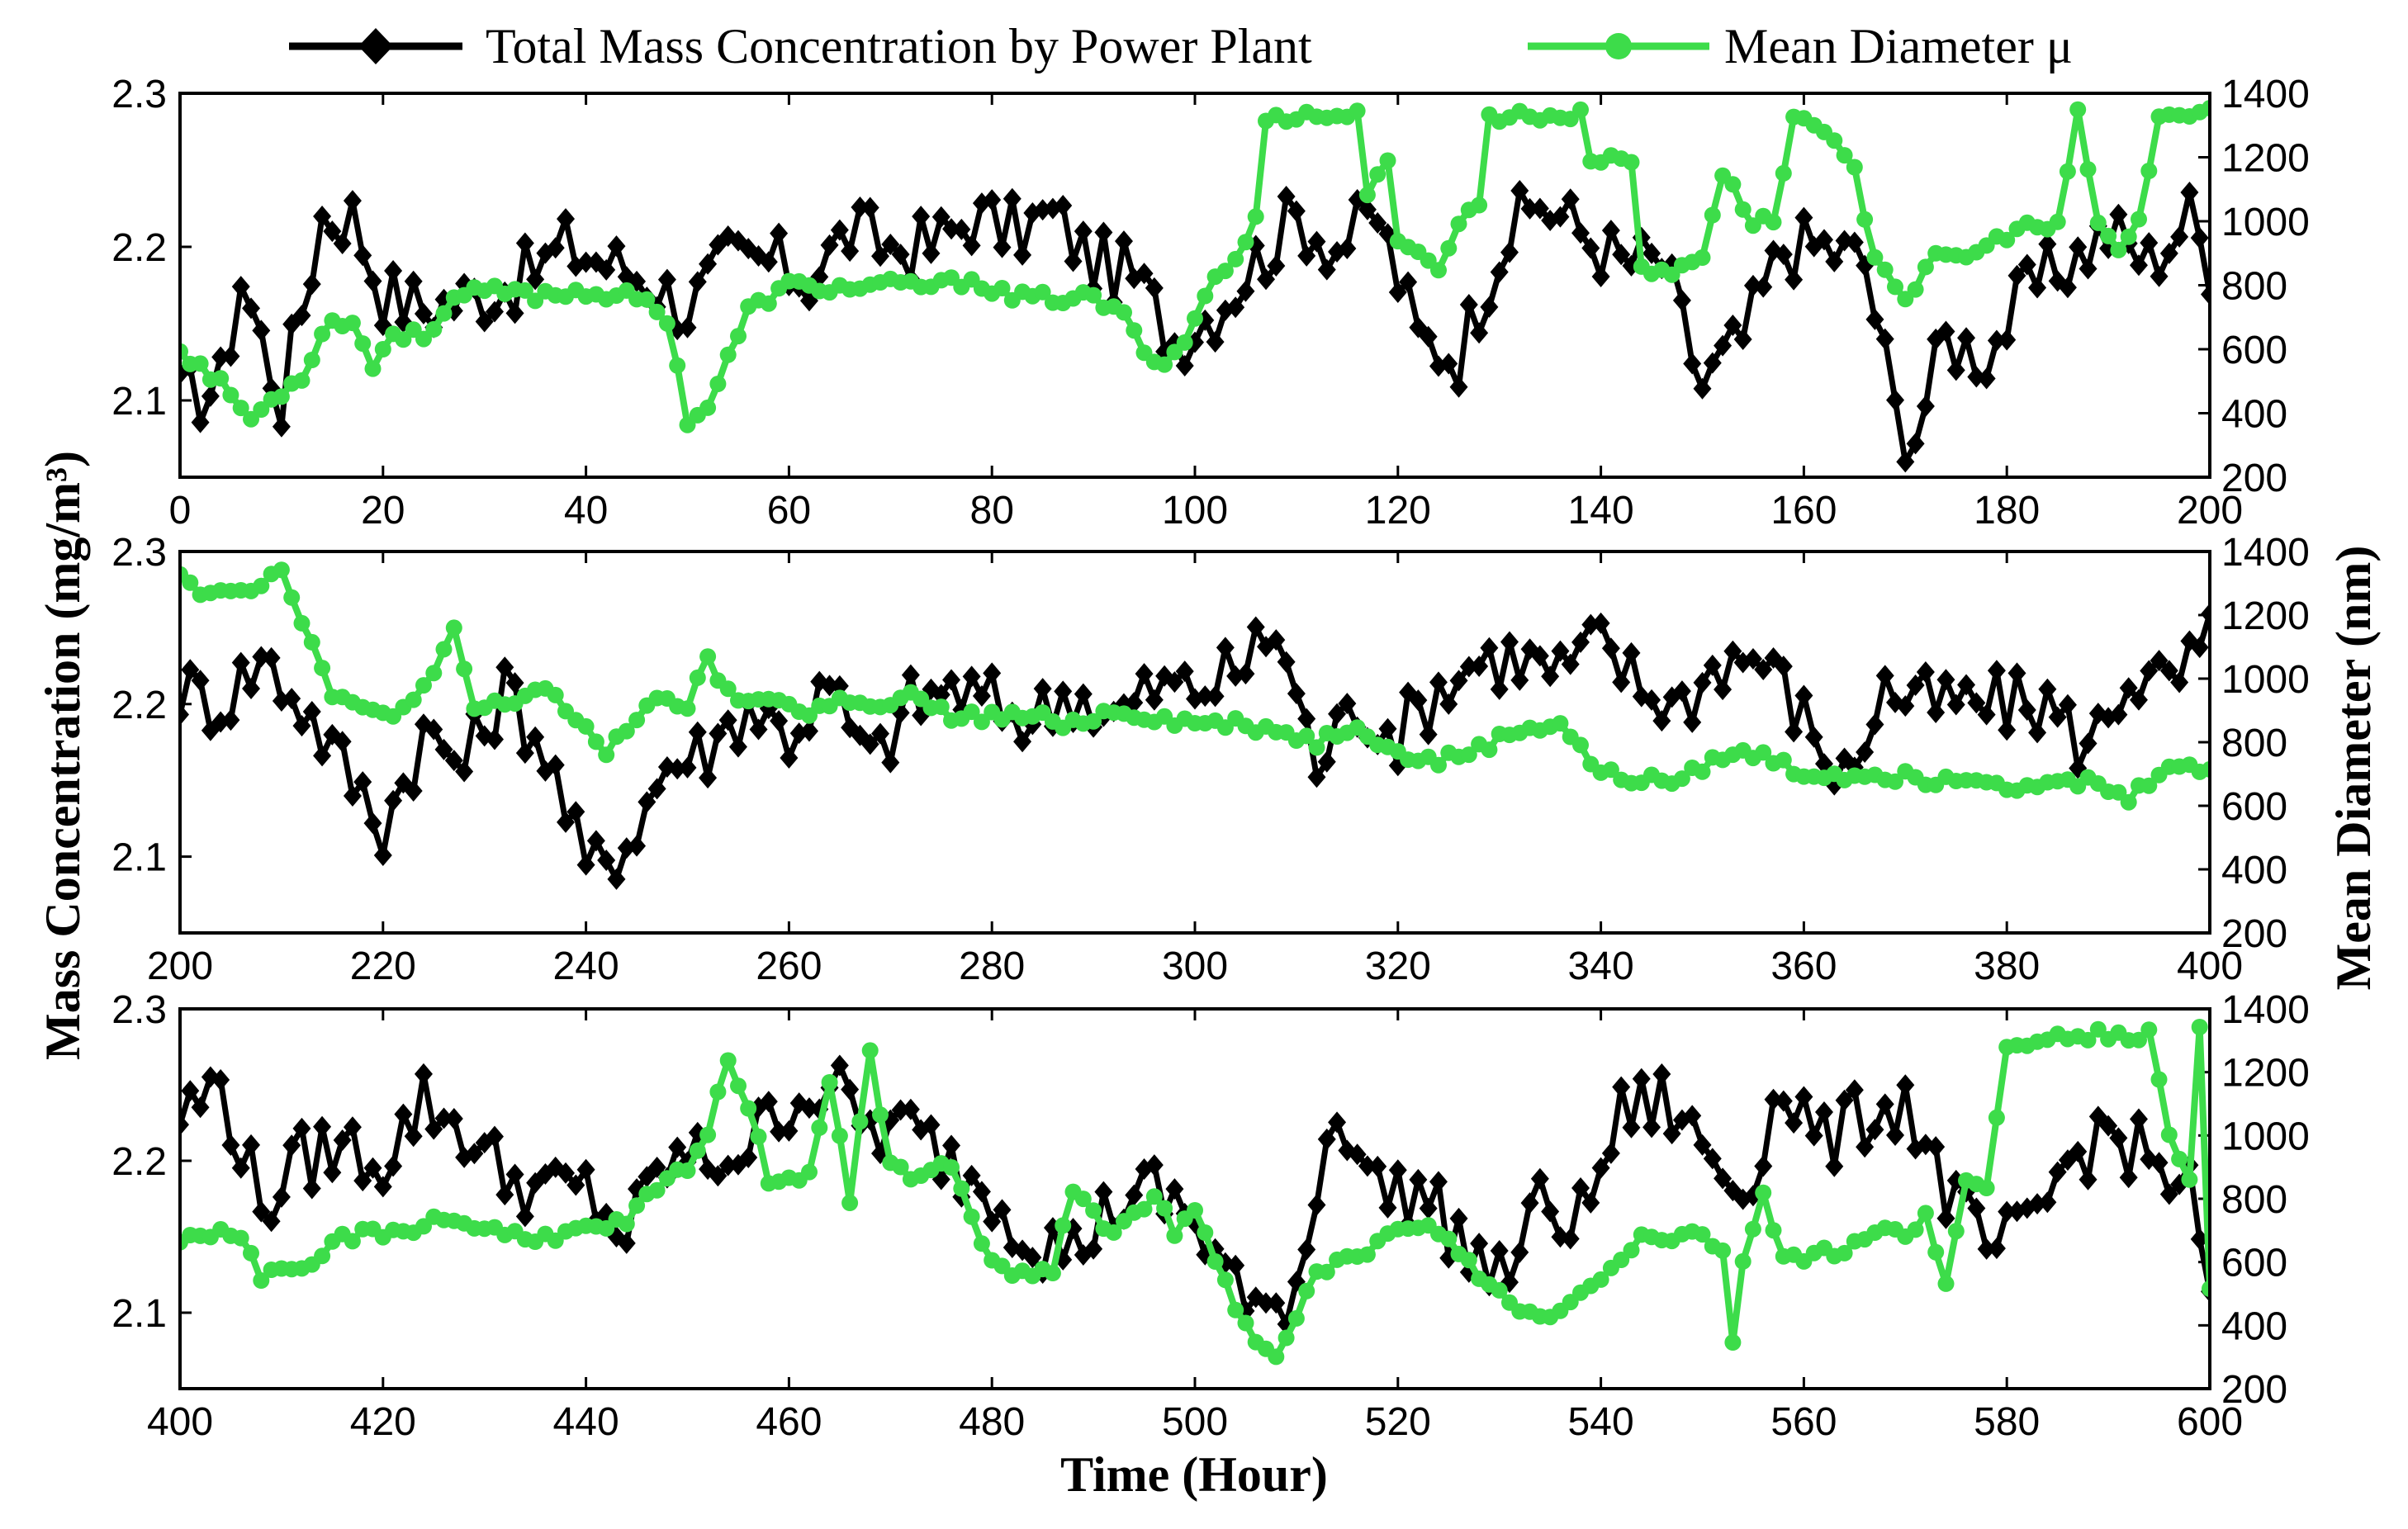 This screenshot has height=1529, width=2408. Describe the element at coordinates (139, 705) in the screenshot. I see `y-left-tick-label: 2.2` at that location.